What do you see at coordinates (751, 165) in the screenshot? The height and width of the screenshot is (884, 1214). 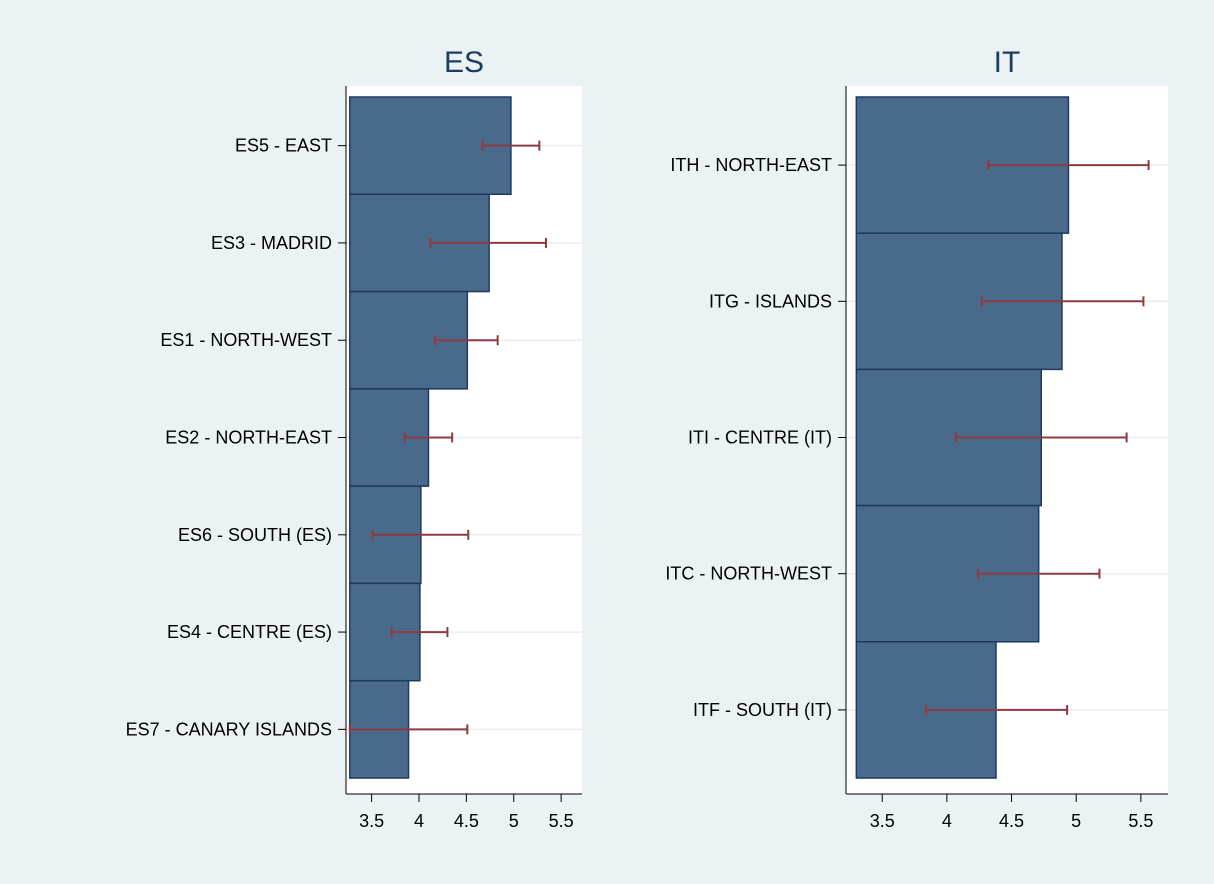 I see `it-category-label: ITH - NORTH-EAST` at bounding box center [751, 165].